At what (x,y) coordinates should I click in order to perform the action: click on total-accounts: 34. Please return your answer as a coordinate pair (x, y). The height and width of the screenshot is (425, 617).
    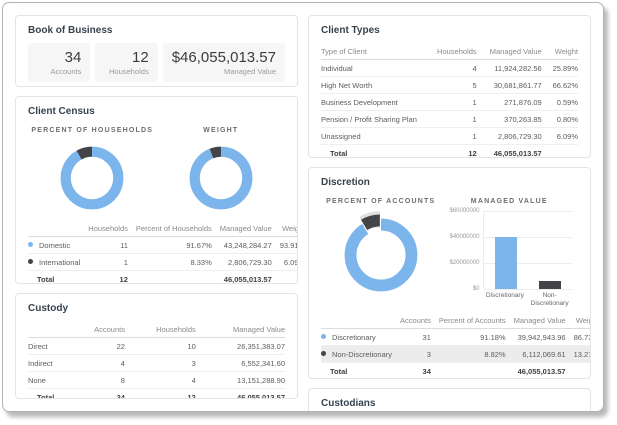
    Looking at the image, I should click on (96, 393).